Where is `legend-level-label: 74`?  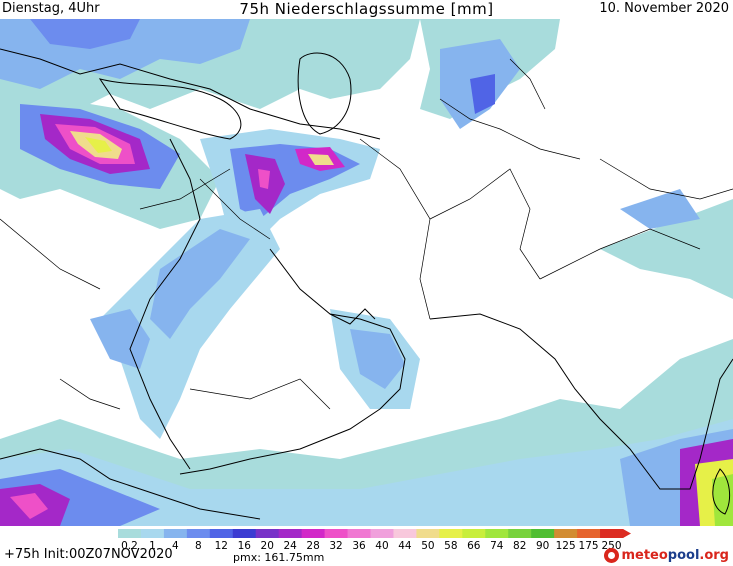
legend-level-label: 74 is located at coordinates (497, 546).